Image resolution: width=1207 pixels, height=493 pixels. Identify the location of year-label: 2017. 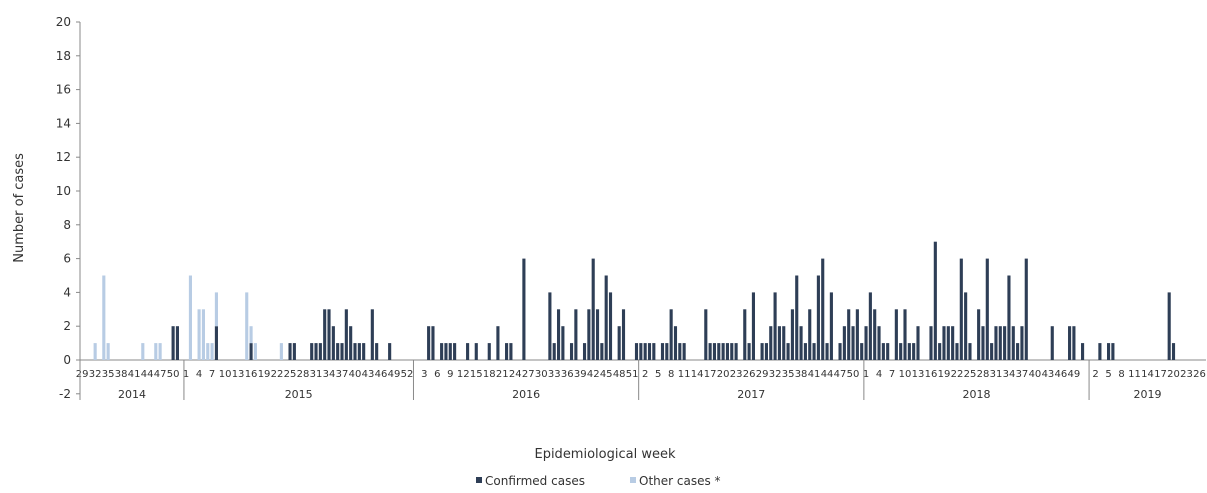
(751, 394).